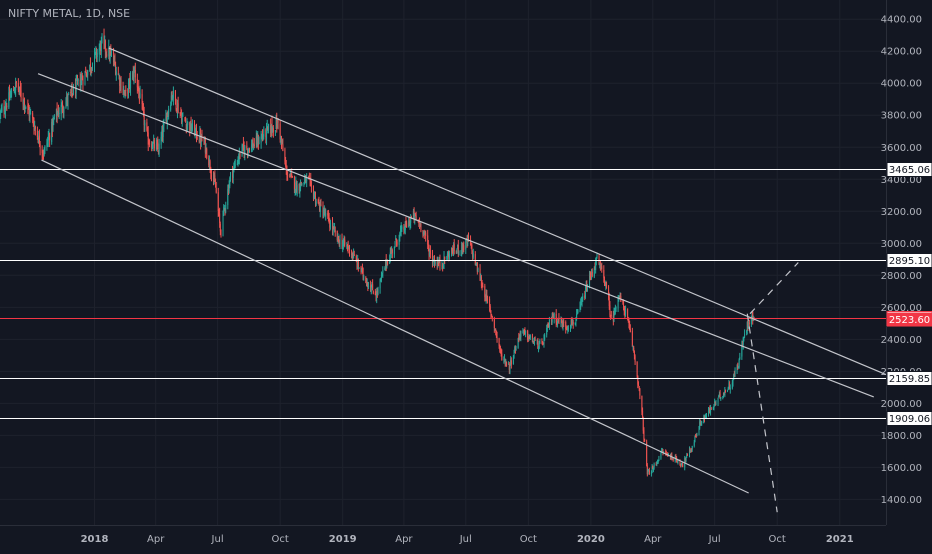  What do you see at coordinates (774, 288) in the screenshot?
I see `trend-line-projection-up` at bounding box center [774, 288].